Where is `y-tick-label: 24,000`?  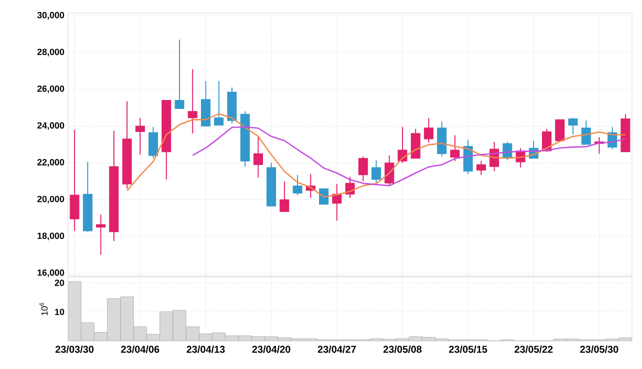 y-tick-label: 24,000 is located at coordinates (50, 126).